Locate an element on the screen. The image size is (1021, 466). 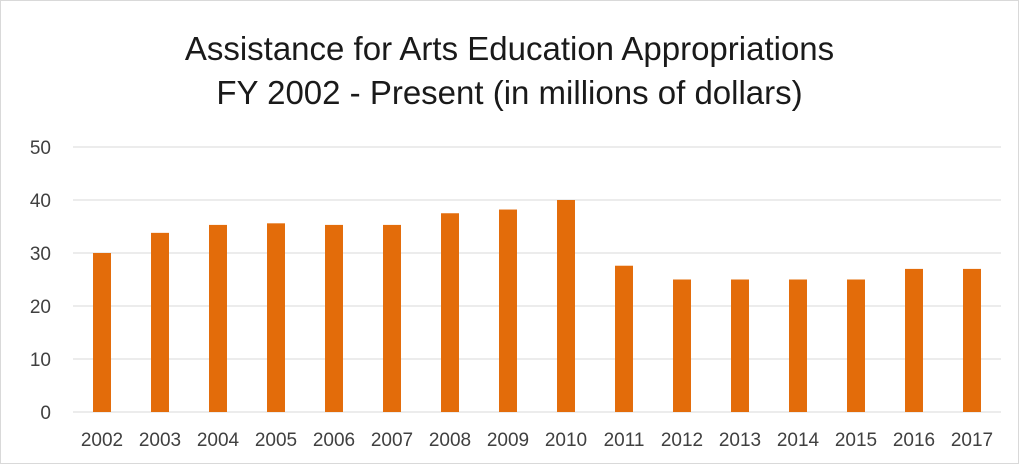
y-tick-label: 40 is located at coordinates (40, 201).